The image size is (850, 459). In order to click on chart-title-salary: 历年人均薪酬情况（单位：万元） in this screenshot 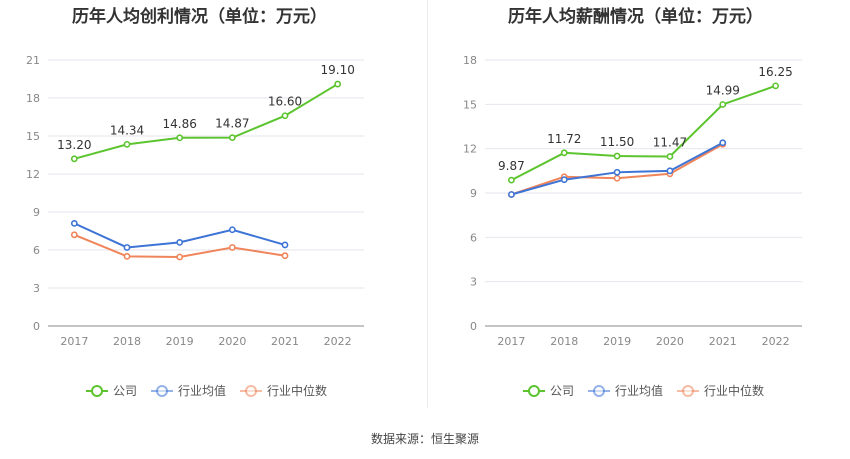, I will do `click(635, 17)`.